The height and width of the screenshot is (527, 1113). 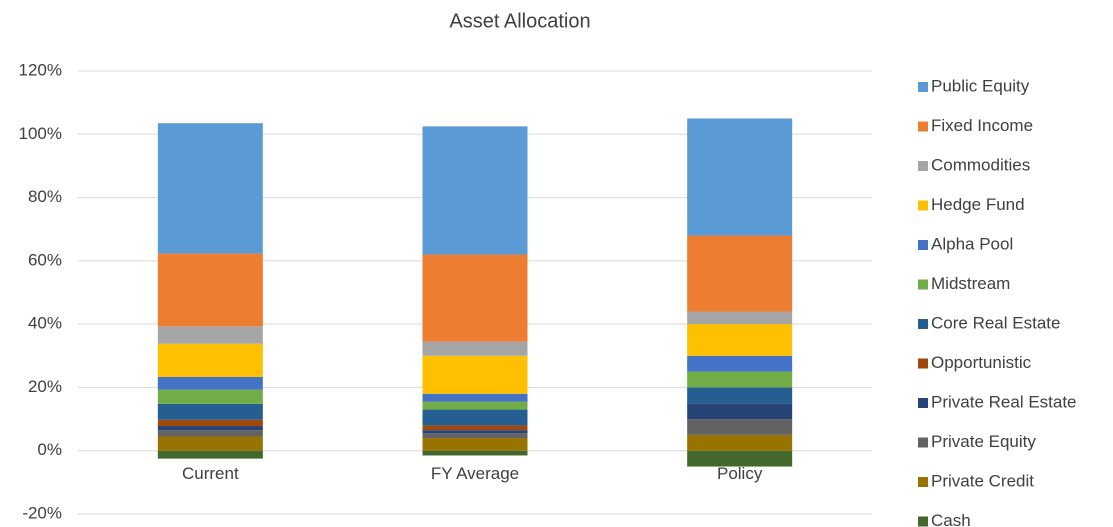 I want to click on legend-label: Alpha Pool, so click(x=972, y=243).